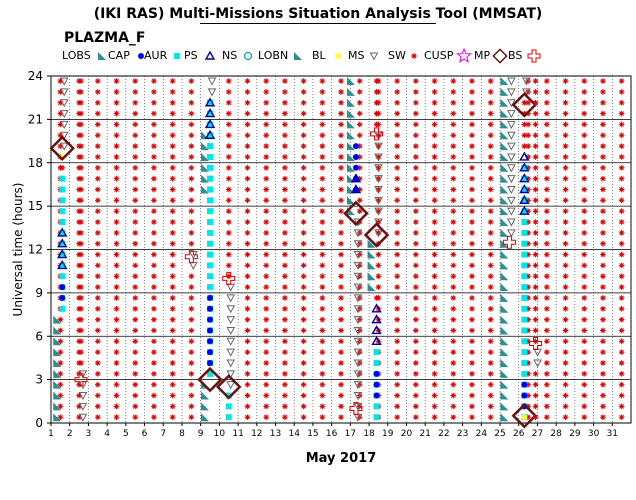 The image size is (636, 500). What do you see at coordinates (509, 242) in the screenshot?
I see `bs-mark` at bounding box center [509, 242].